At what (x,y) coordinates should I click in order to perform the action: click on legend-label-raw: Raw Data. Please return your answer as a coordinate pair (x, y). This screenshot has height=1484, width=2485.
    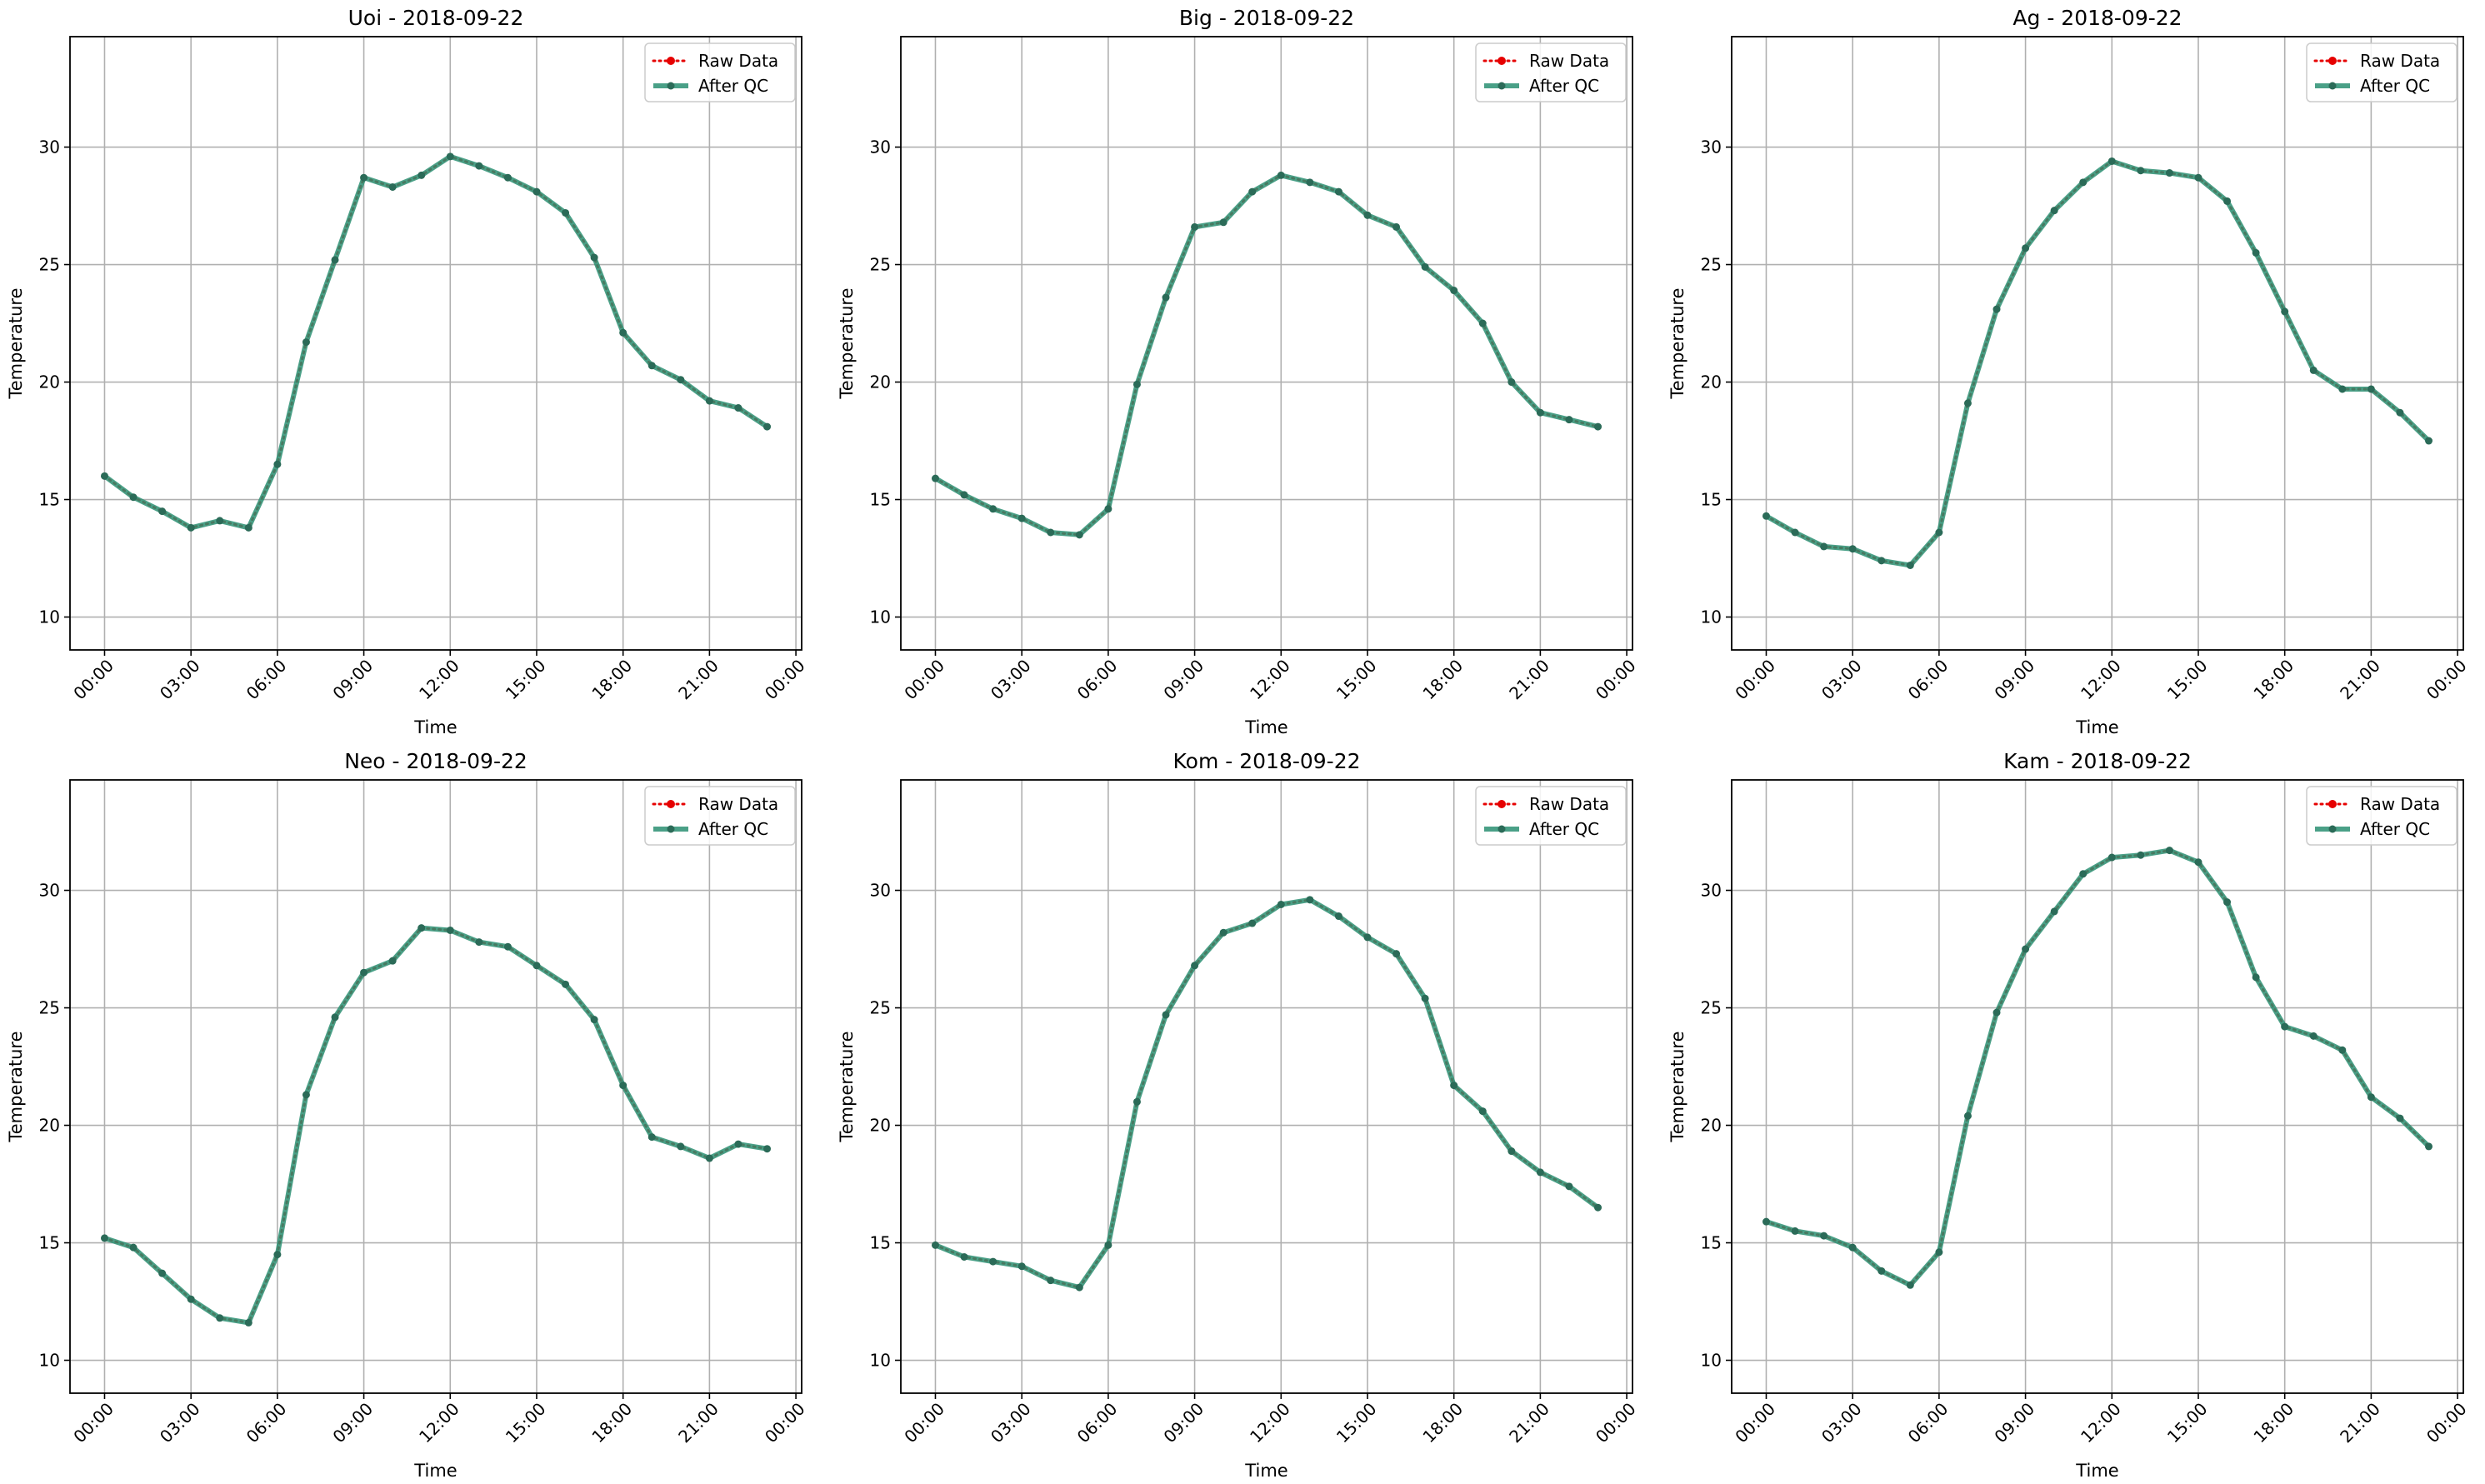
    Looking at the image, I should click on (738, 804).